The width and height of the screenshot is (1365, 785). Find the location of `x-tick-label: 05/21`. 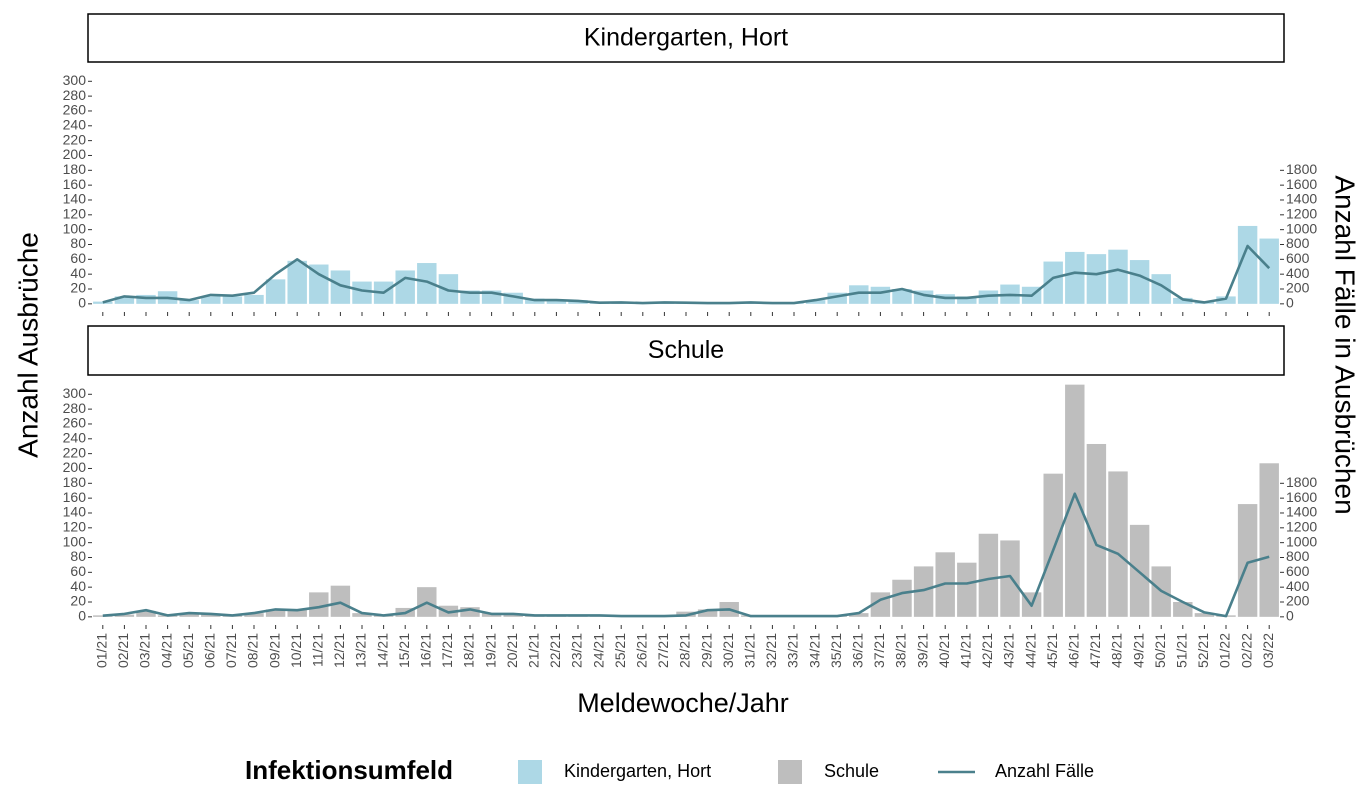

x-tick-label: 05/21 is located at coordinates (188, 650).